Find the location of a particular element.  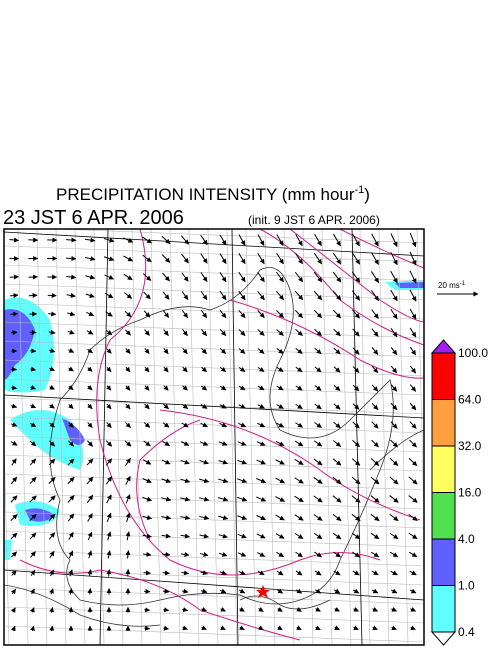

title: PRECIPITATION INTENSITY (mm hour-1) is located at coordinates (213, 194).